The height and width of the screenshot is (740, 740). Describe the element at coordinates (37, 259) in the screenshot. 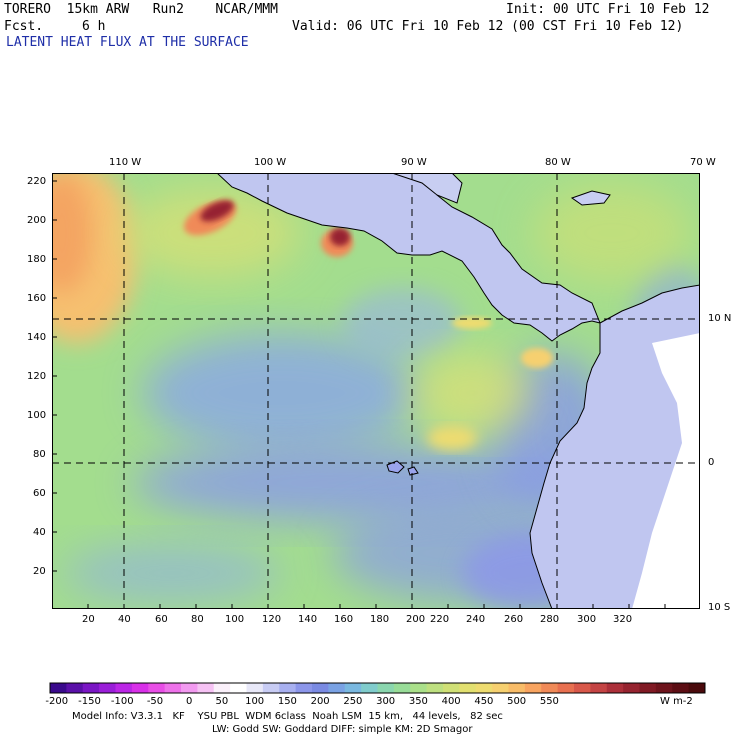

I see `y-tick-label: 180` at that location.